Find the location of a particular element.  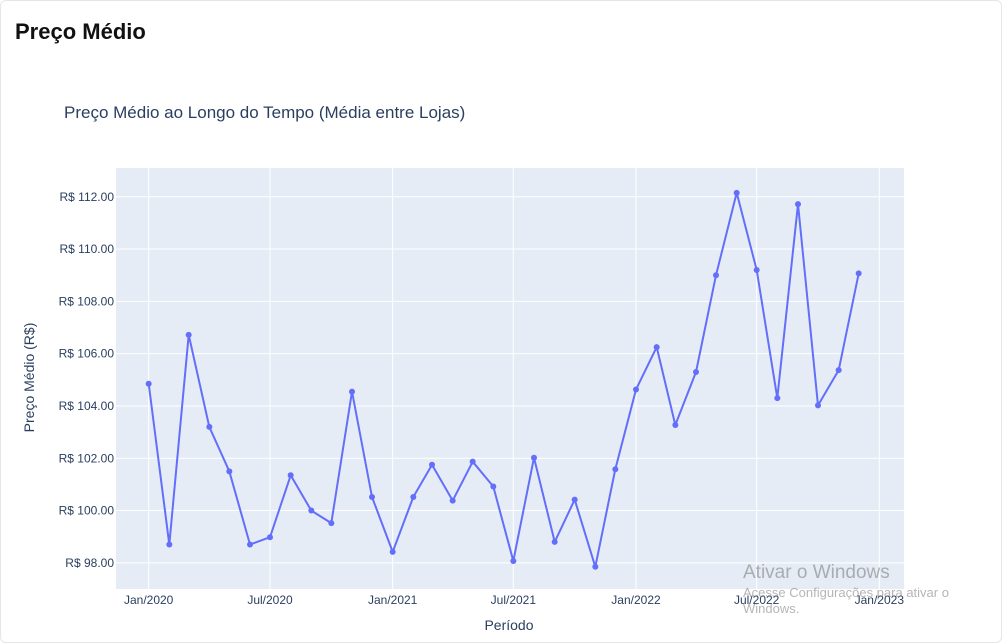

y-axis-title: Preço Médio (R$) is located at coordinates (29, 378).